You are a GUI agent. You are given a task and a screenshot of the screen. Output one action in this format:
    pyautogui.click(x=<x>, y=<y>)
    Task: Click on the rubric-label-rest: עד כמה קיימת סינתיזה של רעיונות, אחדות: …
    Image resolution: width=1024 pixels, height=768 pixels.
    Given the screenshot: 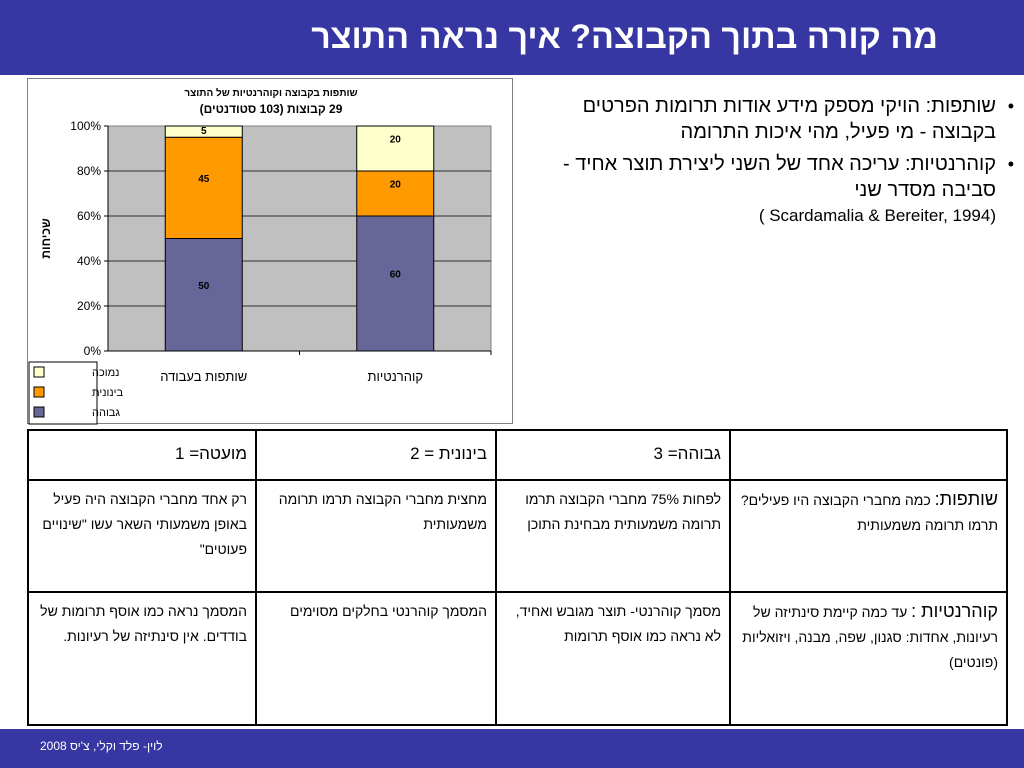 What is the action you would take?
    pyautogui.click(x=870, y=637)
    